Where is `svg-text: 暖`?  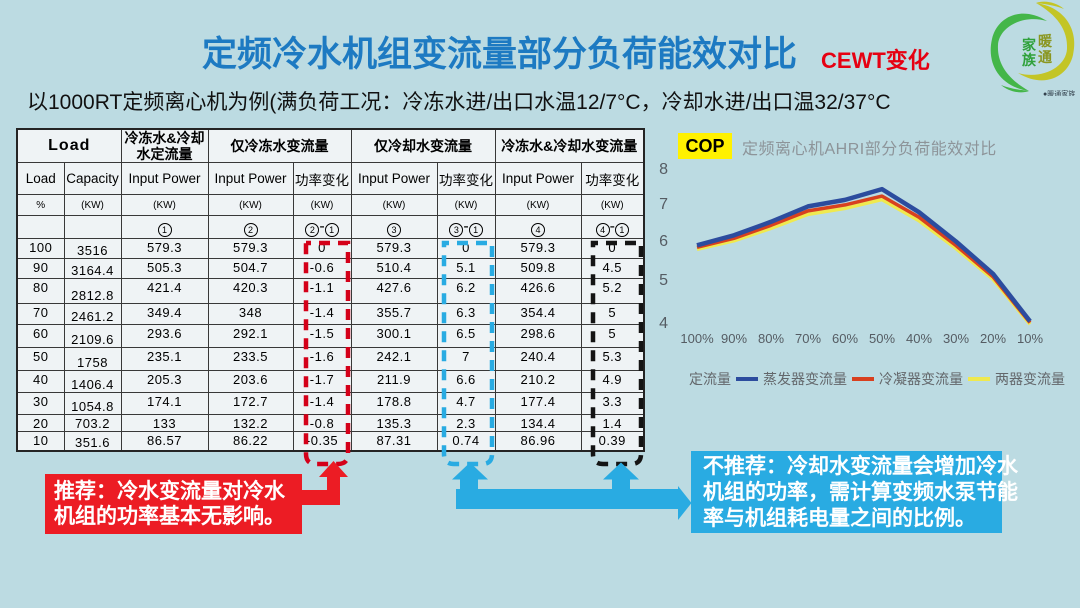 svg-text: 暖 is located at coordinates (1045, 41).